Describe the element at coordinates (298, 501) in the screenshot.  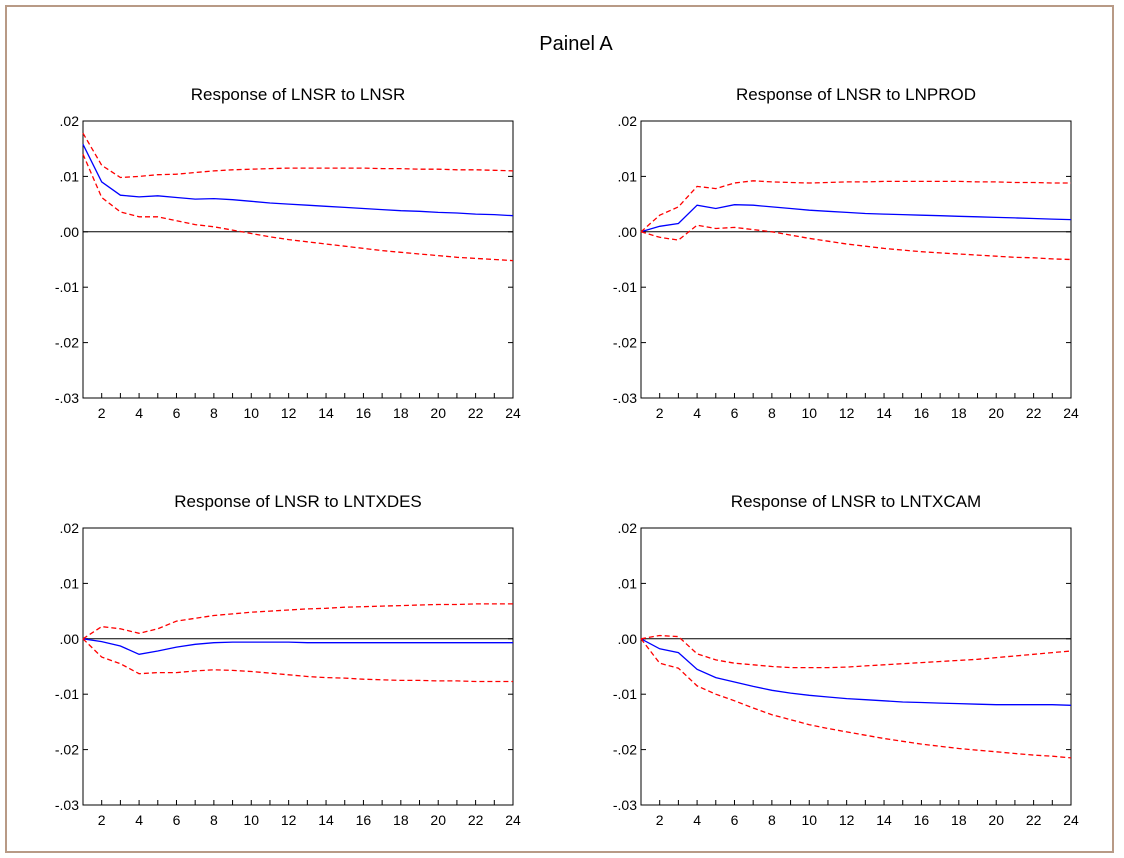
I see `chart-title: Response of LNSR to LNTXDES` at that location.